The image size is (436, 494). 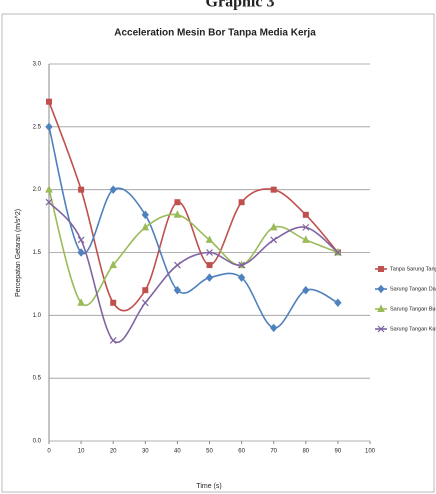 What do you see at coordinates (37, 379) in the screenshot?
I see `y-tick-label: 0.5` at bounding box center [37, 379].